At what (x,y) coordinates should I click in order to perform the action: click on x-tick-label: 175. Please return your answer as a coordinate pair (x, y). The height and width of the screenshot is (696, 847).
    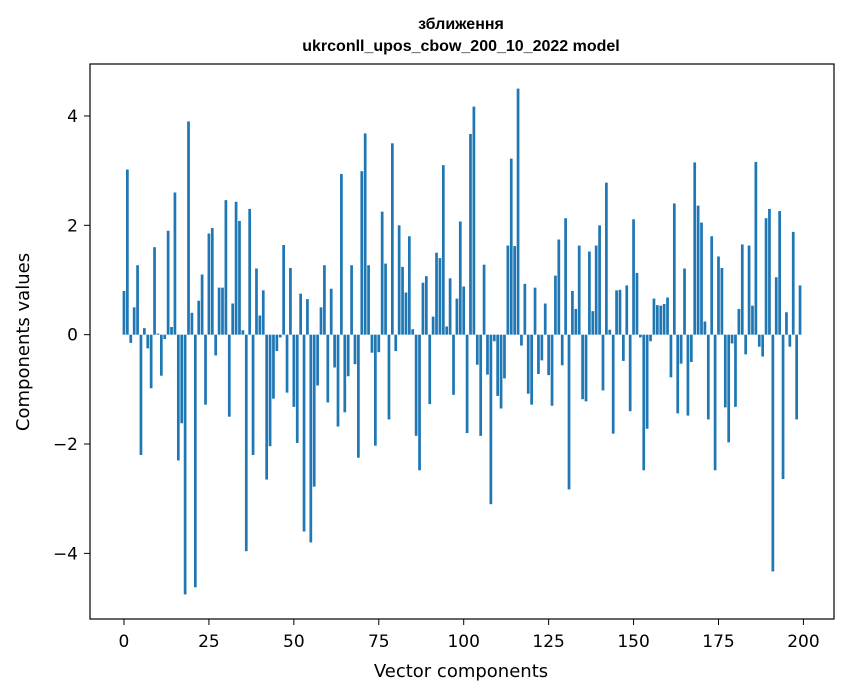
    Looking at the image, I should click on (718, 642).